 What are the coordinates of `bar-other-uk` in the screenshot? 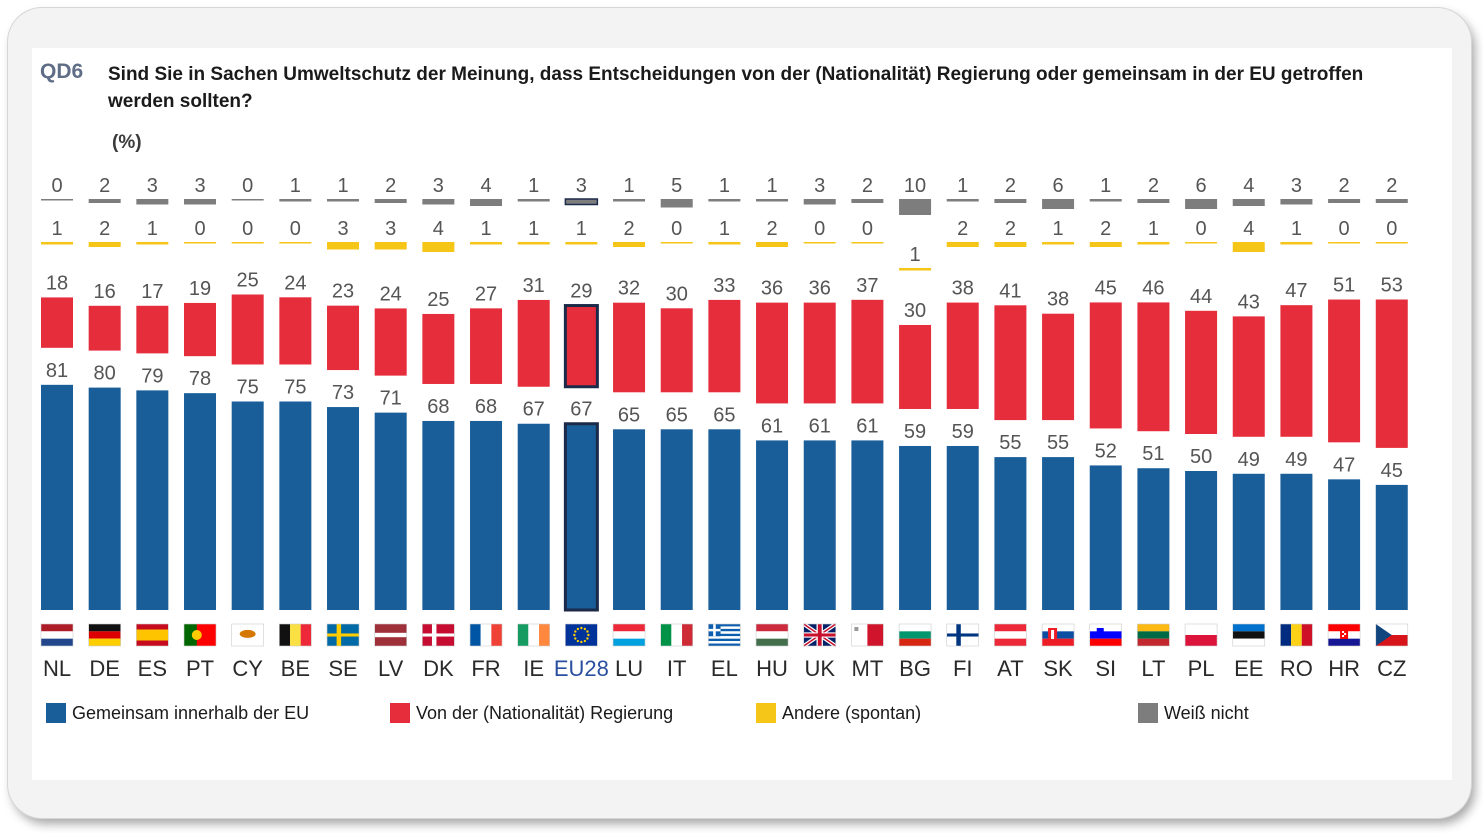 It's located at (819, 243).